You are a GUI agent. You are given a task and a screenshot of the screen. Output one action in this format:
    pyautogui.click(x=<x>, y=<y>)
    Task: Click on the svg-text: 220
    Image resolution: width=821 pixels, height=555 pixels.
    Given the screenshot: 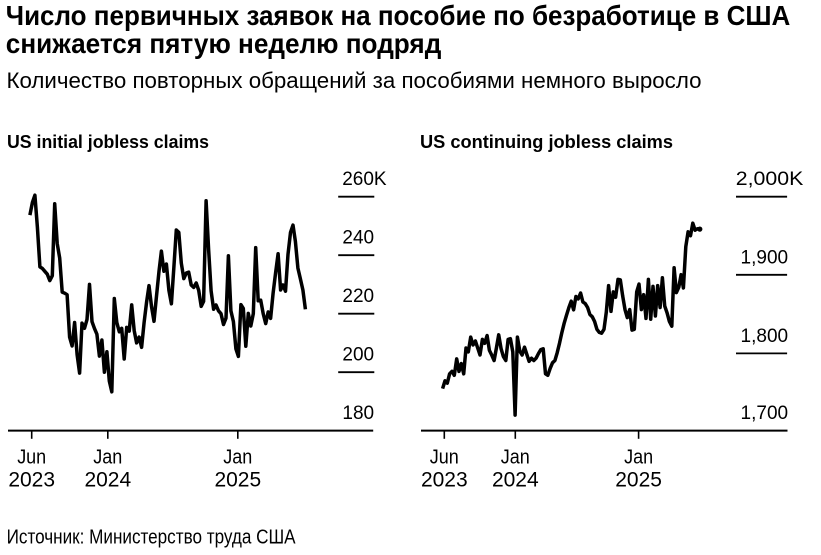 What is the action you would take?
    pyautogui.click(x=358, y=296)
    